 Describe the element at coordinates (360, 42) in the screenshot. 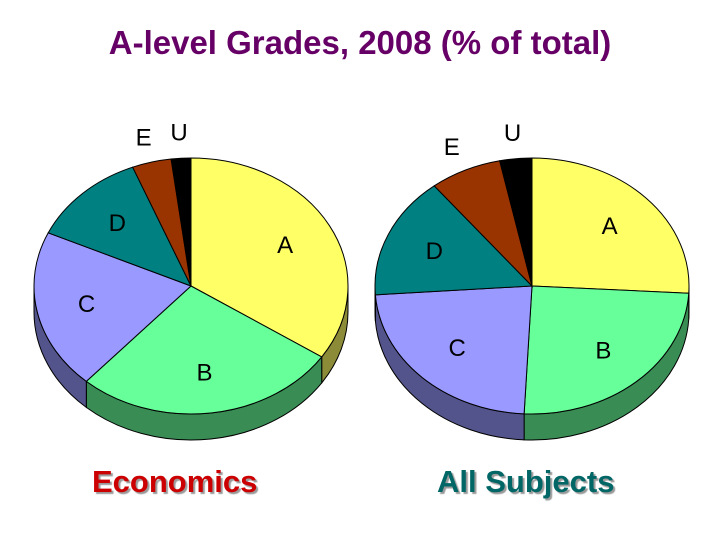

I see `page-title: A-level Grades, 2008 (% of total)` at that location.